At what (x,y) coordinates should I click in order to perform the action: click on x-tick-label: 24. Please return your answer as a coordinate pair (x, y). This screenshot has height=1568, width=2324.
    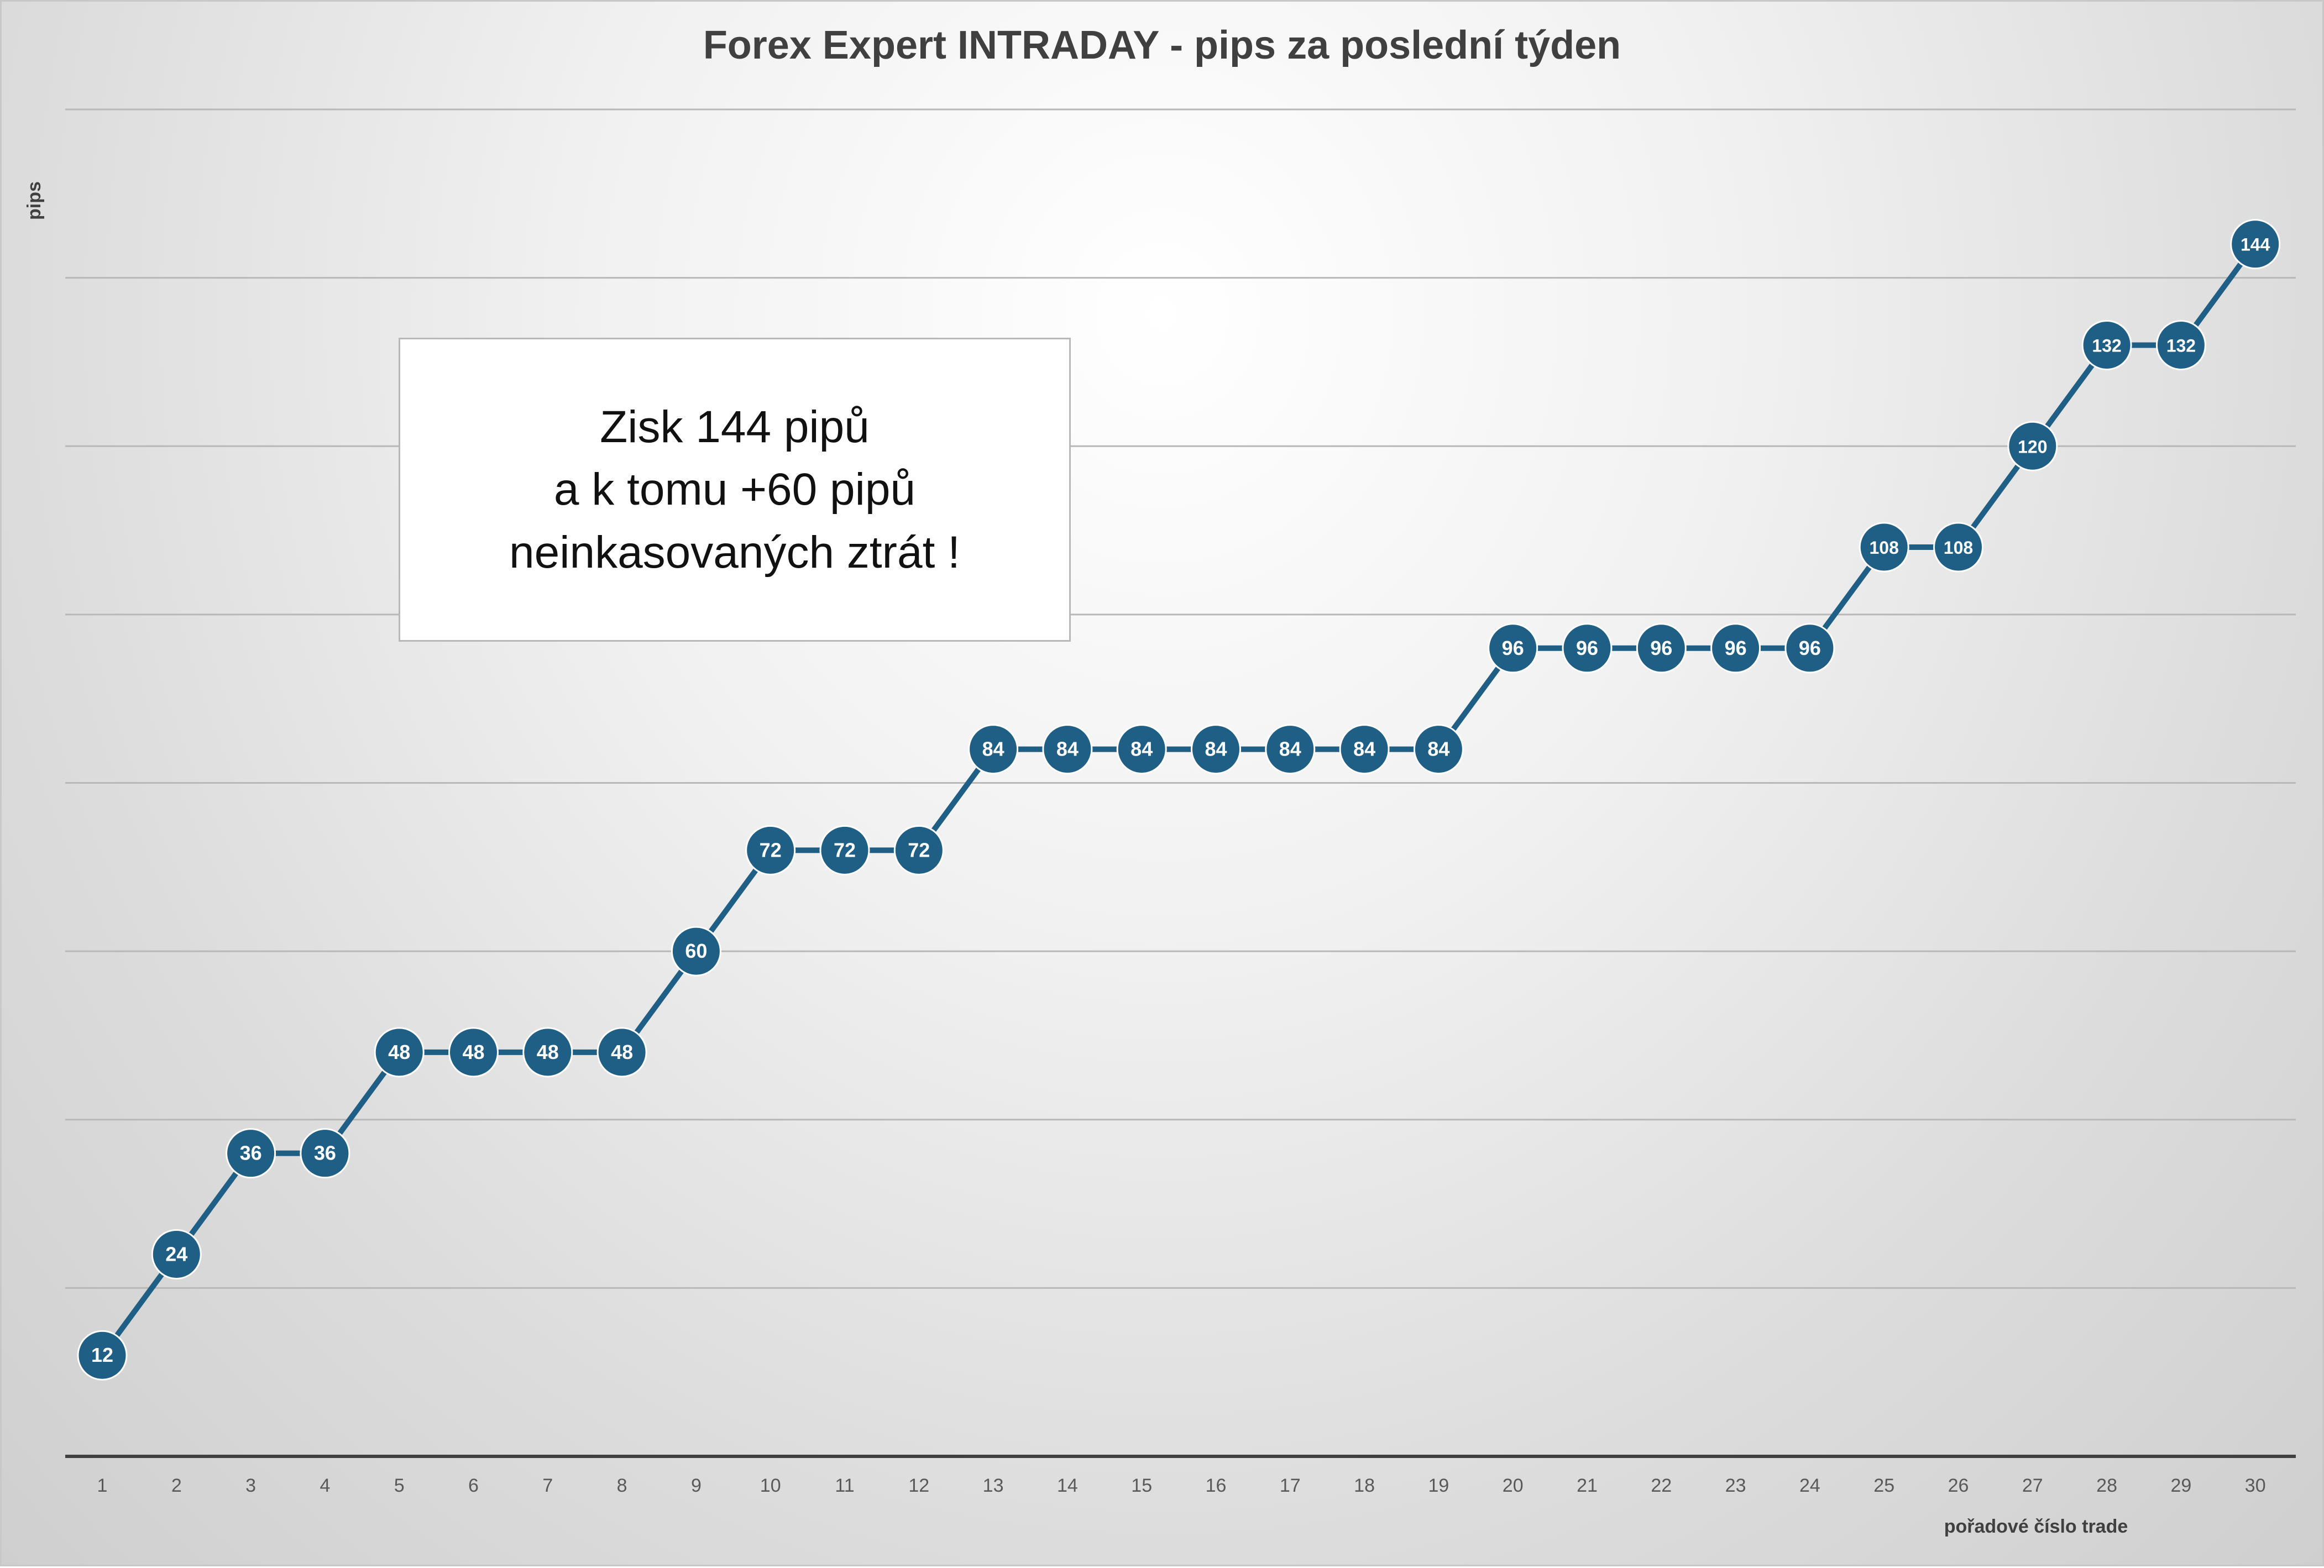
    Looking at the image, I should click on (1809, 1485).